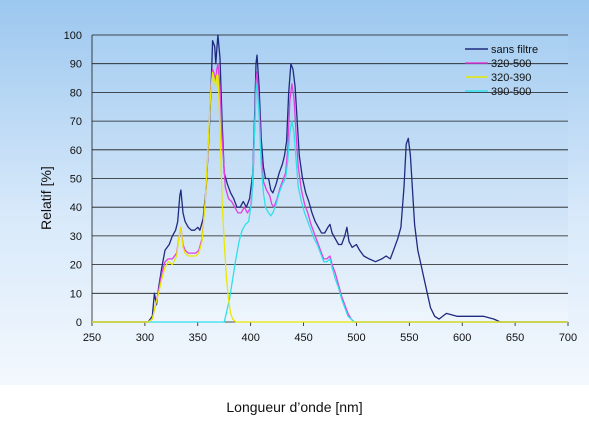  Describe the element at coordinates (303, 338) in the screenshot. I see `x-tick-label: 450` at that location.